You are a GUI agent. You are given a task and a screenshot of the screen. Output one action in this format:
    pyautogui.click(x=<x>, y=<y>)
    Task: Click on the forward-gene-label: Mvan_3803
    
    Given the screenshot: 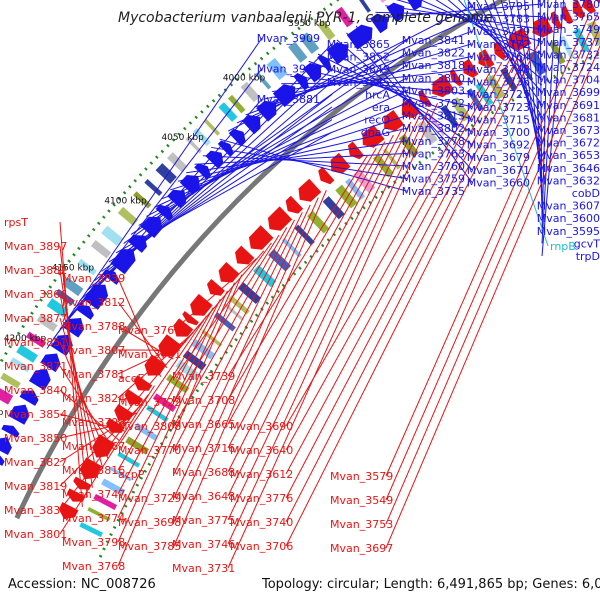 What is the action you would take?
    pyautogui.click(x=433, y=90)
    